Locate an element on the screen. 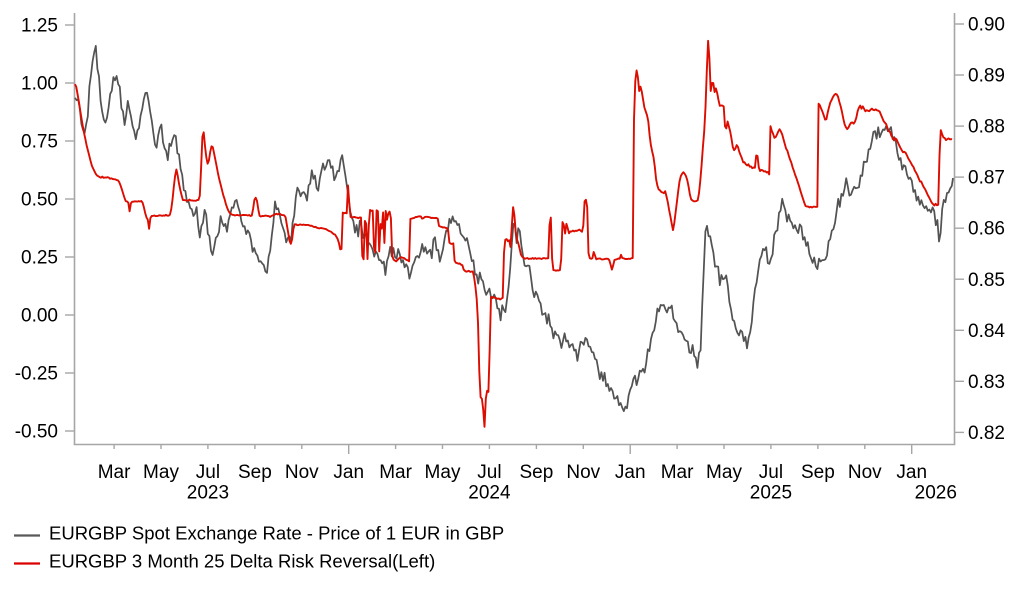 This screenshot has width=1022, height=597. svg-text: 1.00 is located at coordinates (39, 84).